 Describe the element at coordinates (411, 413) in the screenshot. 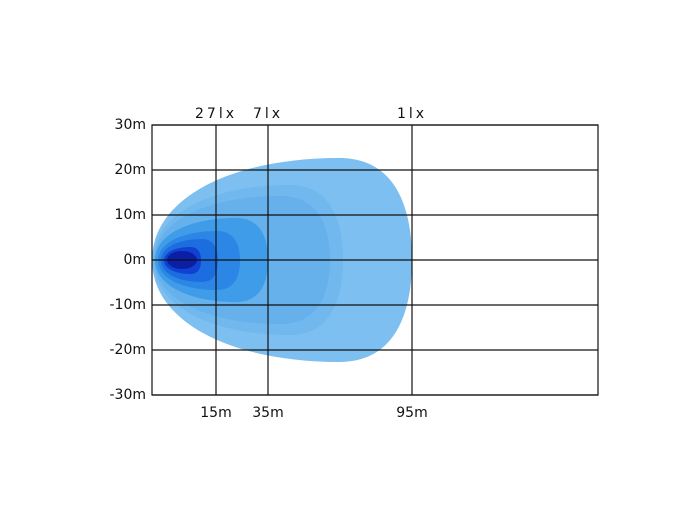

I see `distance-label: 95m` at that location.